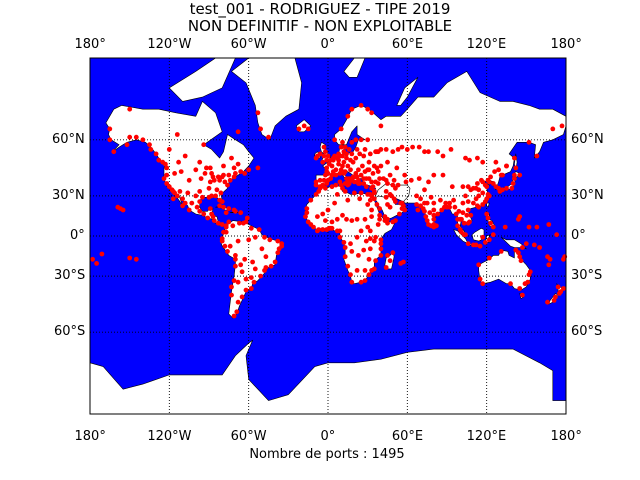 The image size is (640, 480). I want to click on land-australia, so click(504, 270).